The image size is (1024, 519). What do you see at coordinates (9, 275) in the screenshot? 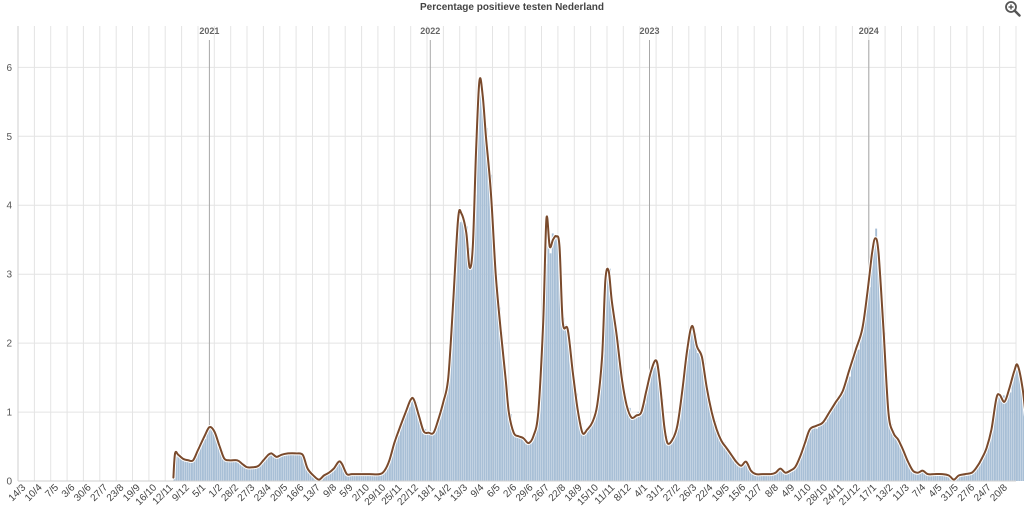
I see `y-tick-label: 3` at bounding box center [9, 275].